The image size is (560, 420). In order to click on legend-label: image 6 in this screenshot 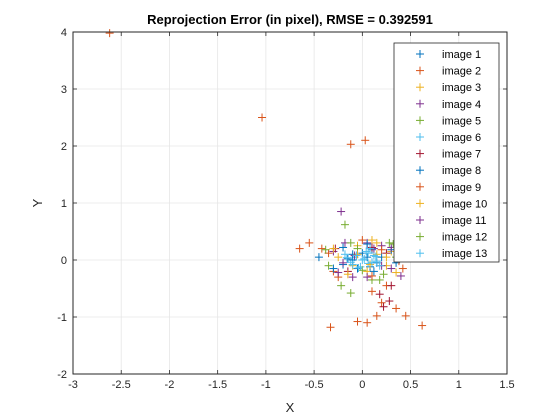, I will do `click(461, 138)`.